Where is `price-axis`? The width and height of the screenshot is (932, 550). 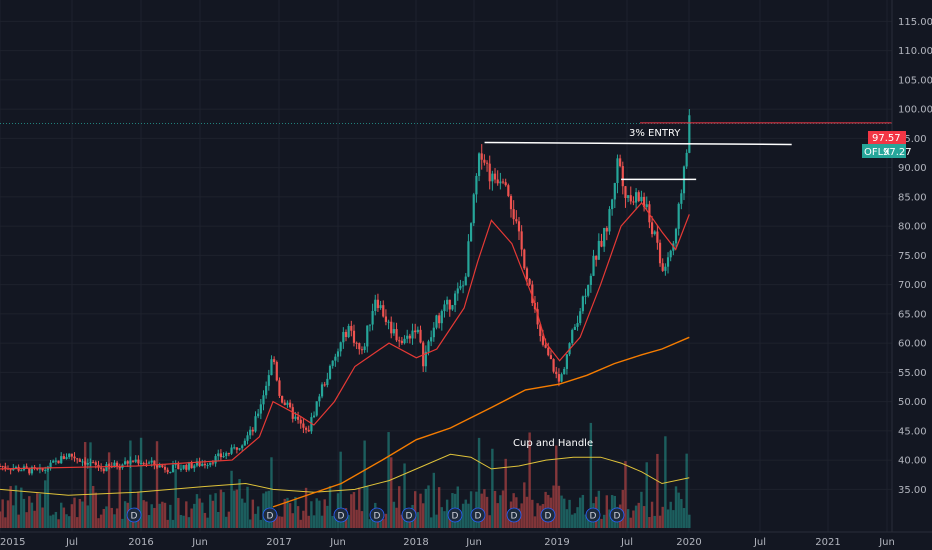 price-axis is located at coordinates (911, 275).